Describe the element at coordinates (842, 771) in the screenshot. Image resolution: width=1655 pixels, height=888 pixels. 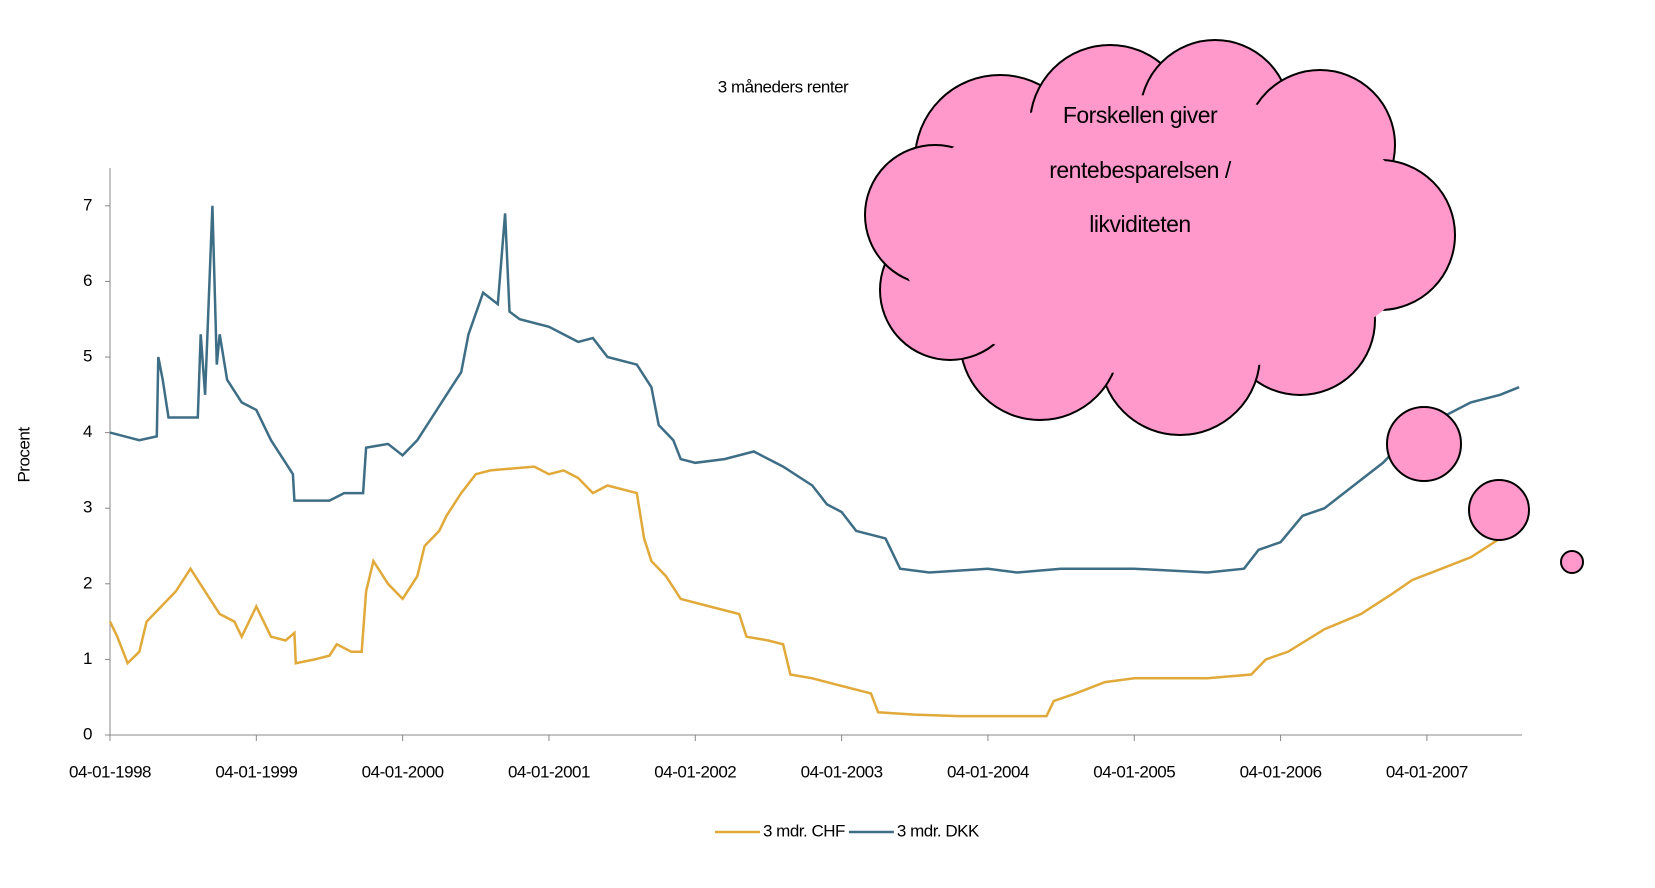
I see `x-tick-label: 04-01-2003` at that location.